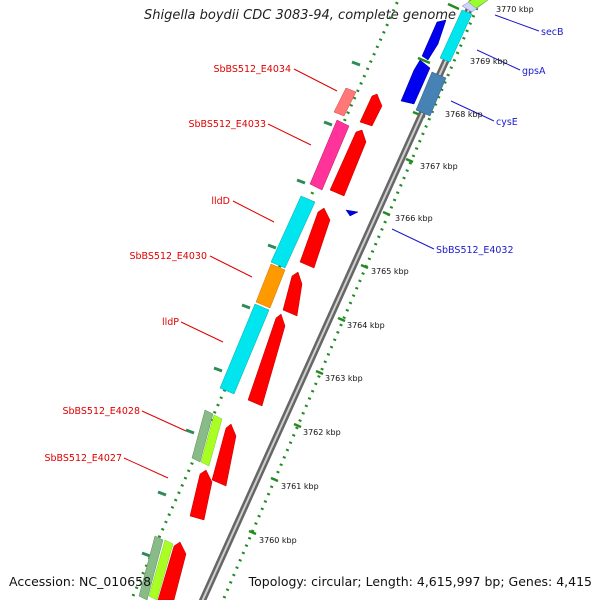 This screenshot has height=600, width=600. I want to click on reverse-genes, so click(417, 108).